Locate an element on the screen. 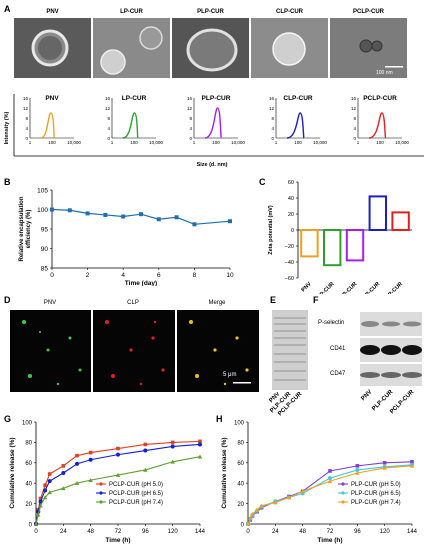 The image size is (424, 550). x-axis-label: Time (day) is located at coordinates (141, 283).